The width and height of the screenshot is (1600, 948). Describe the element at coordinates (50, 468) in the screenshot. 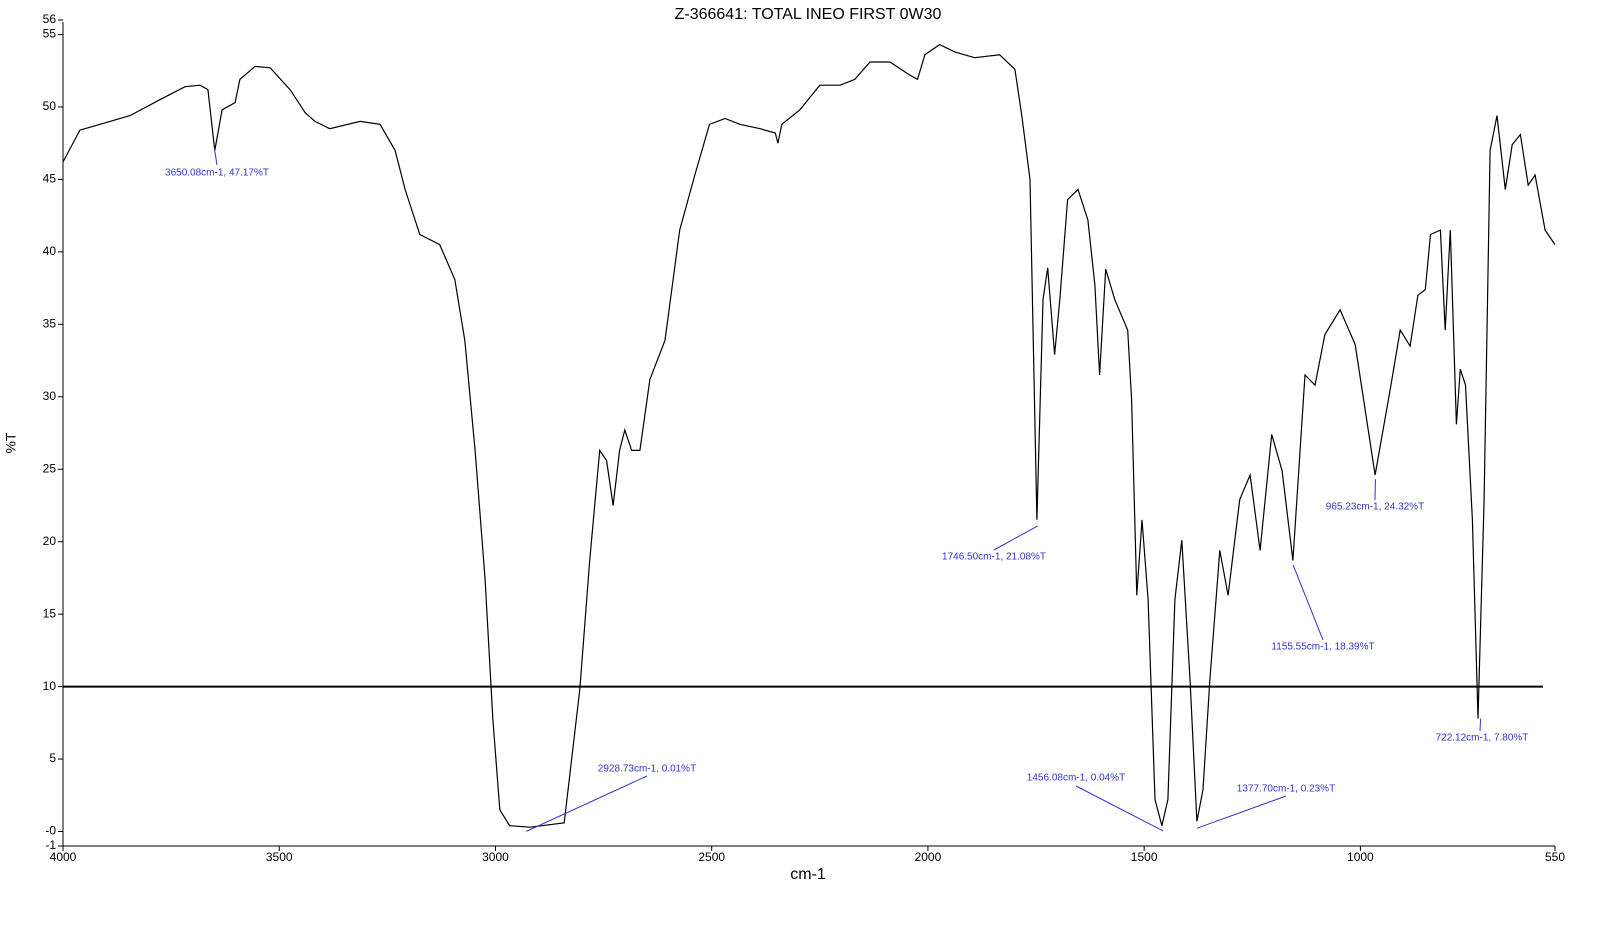

I see `y-tick-label: 25` at that location.